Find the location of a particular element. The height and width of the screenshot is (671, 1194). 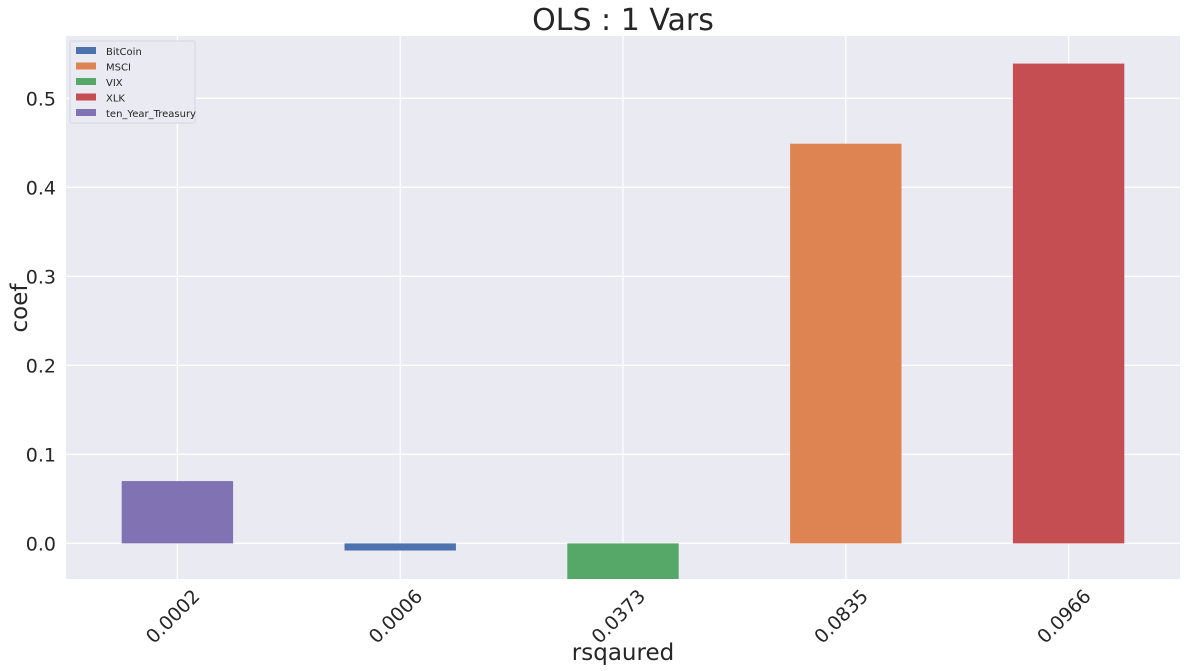

y-tick-label: 0.4 is located at coordinates (41, 188).